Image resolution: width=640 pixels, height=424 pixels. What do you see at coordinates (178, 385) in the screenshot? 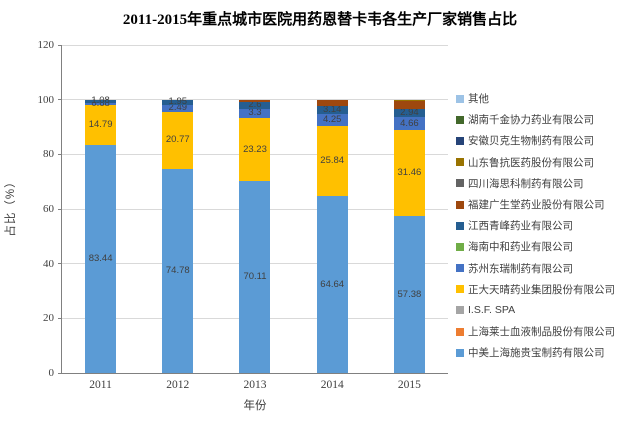
I see `x-tick-label-2012: 2012` at bounding box center [178, 385].